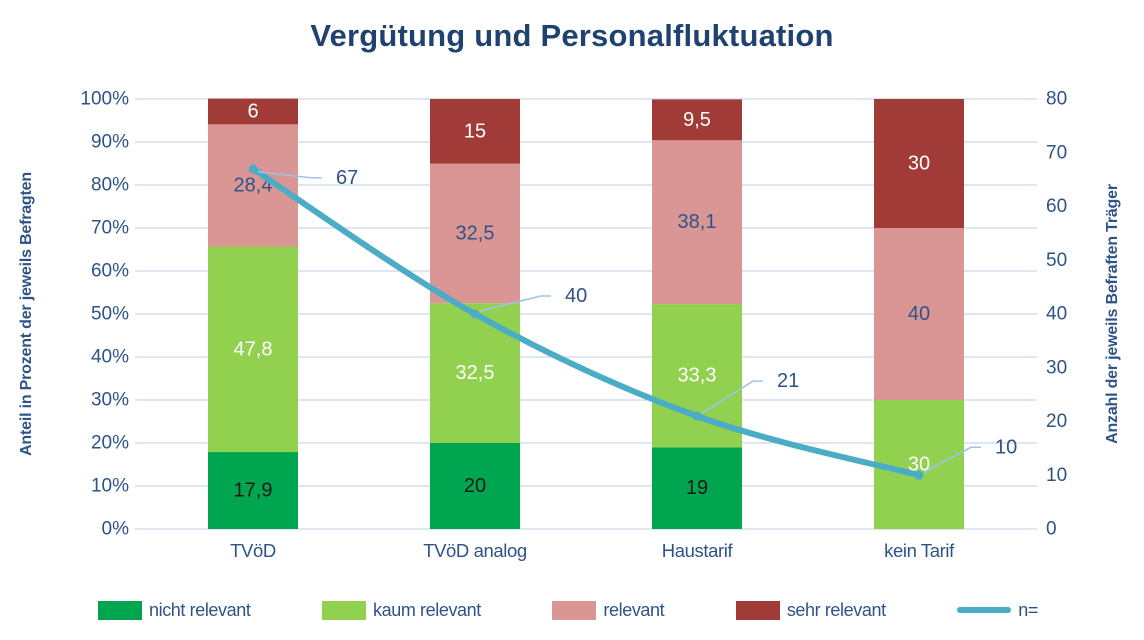  I want to click on bar-value-label: 38,1, so click(697, 222).